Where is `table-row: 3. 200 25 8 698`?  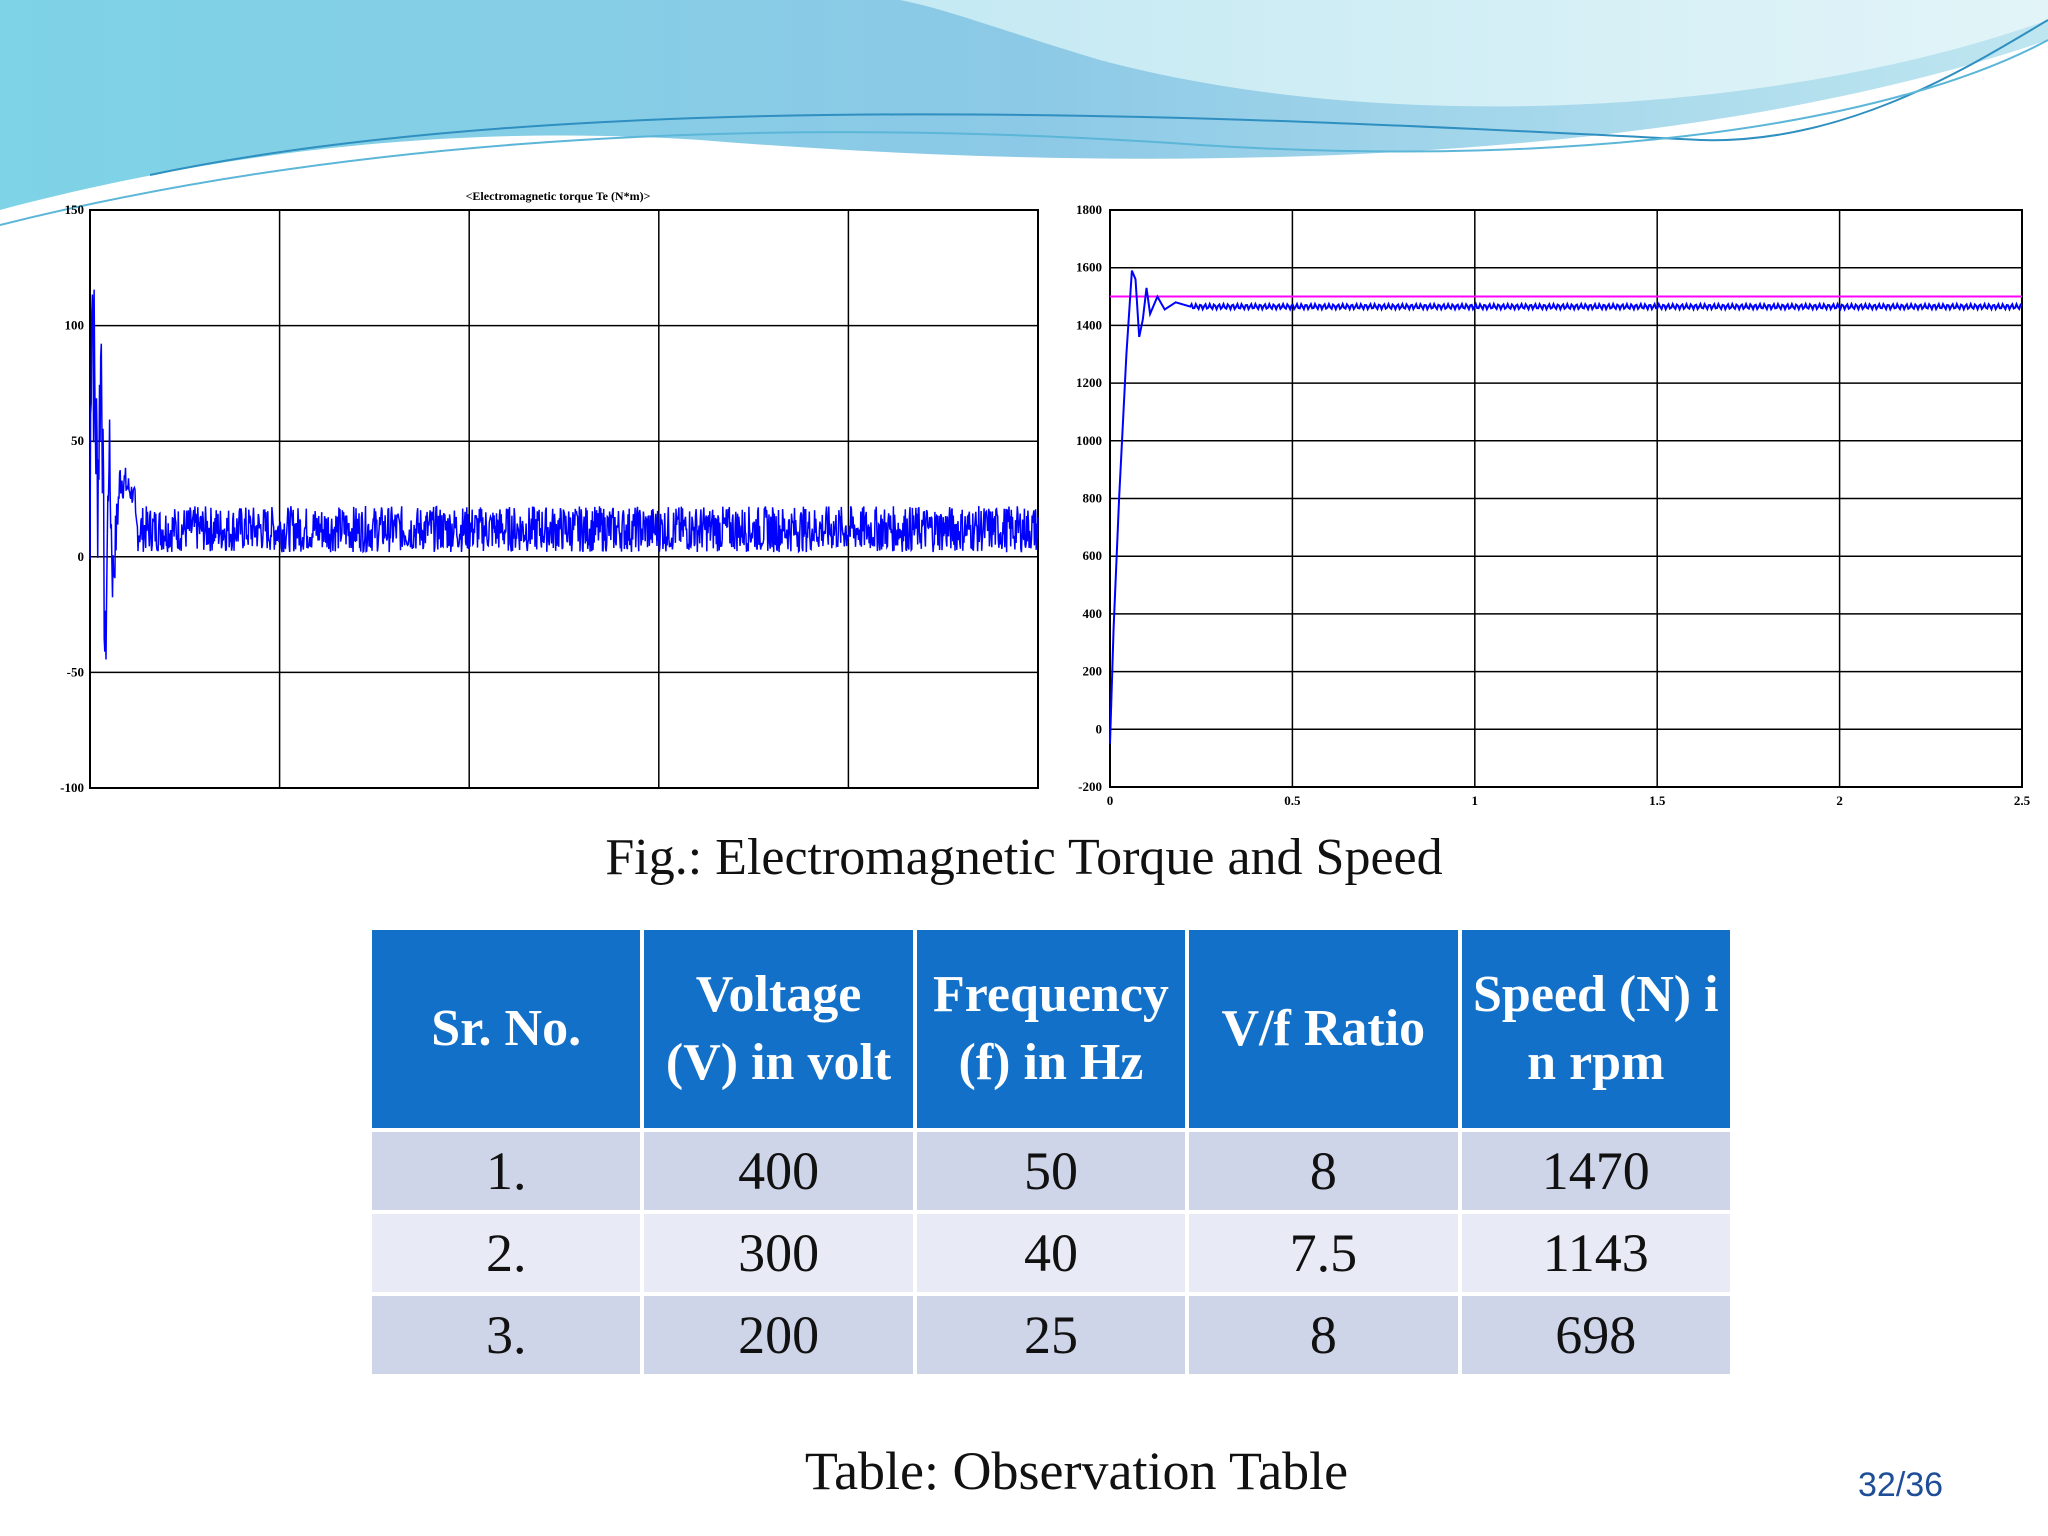
table-row: 3. 200 25 8 698 is located at coordinates (1051, 1335).